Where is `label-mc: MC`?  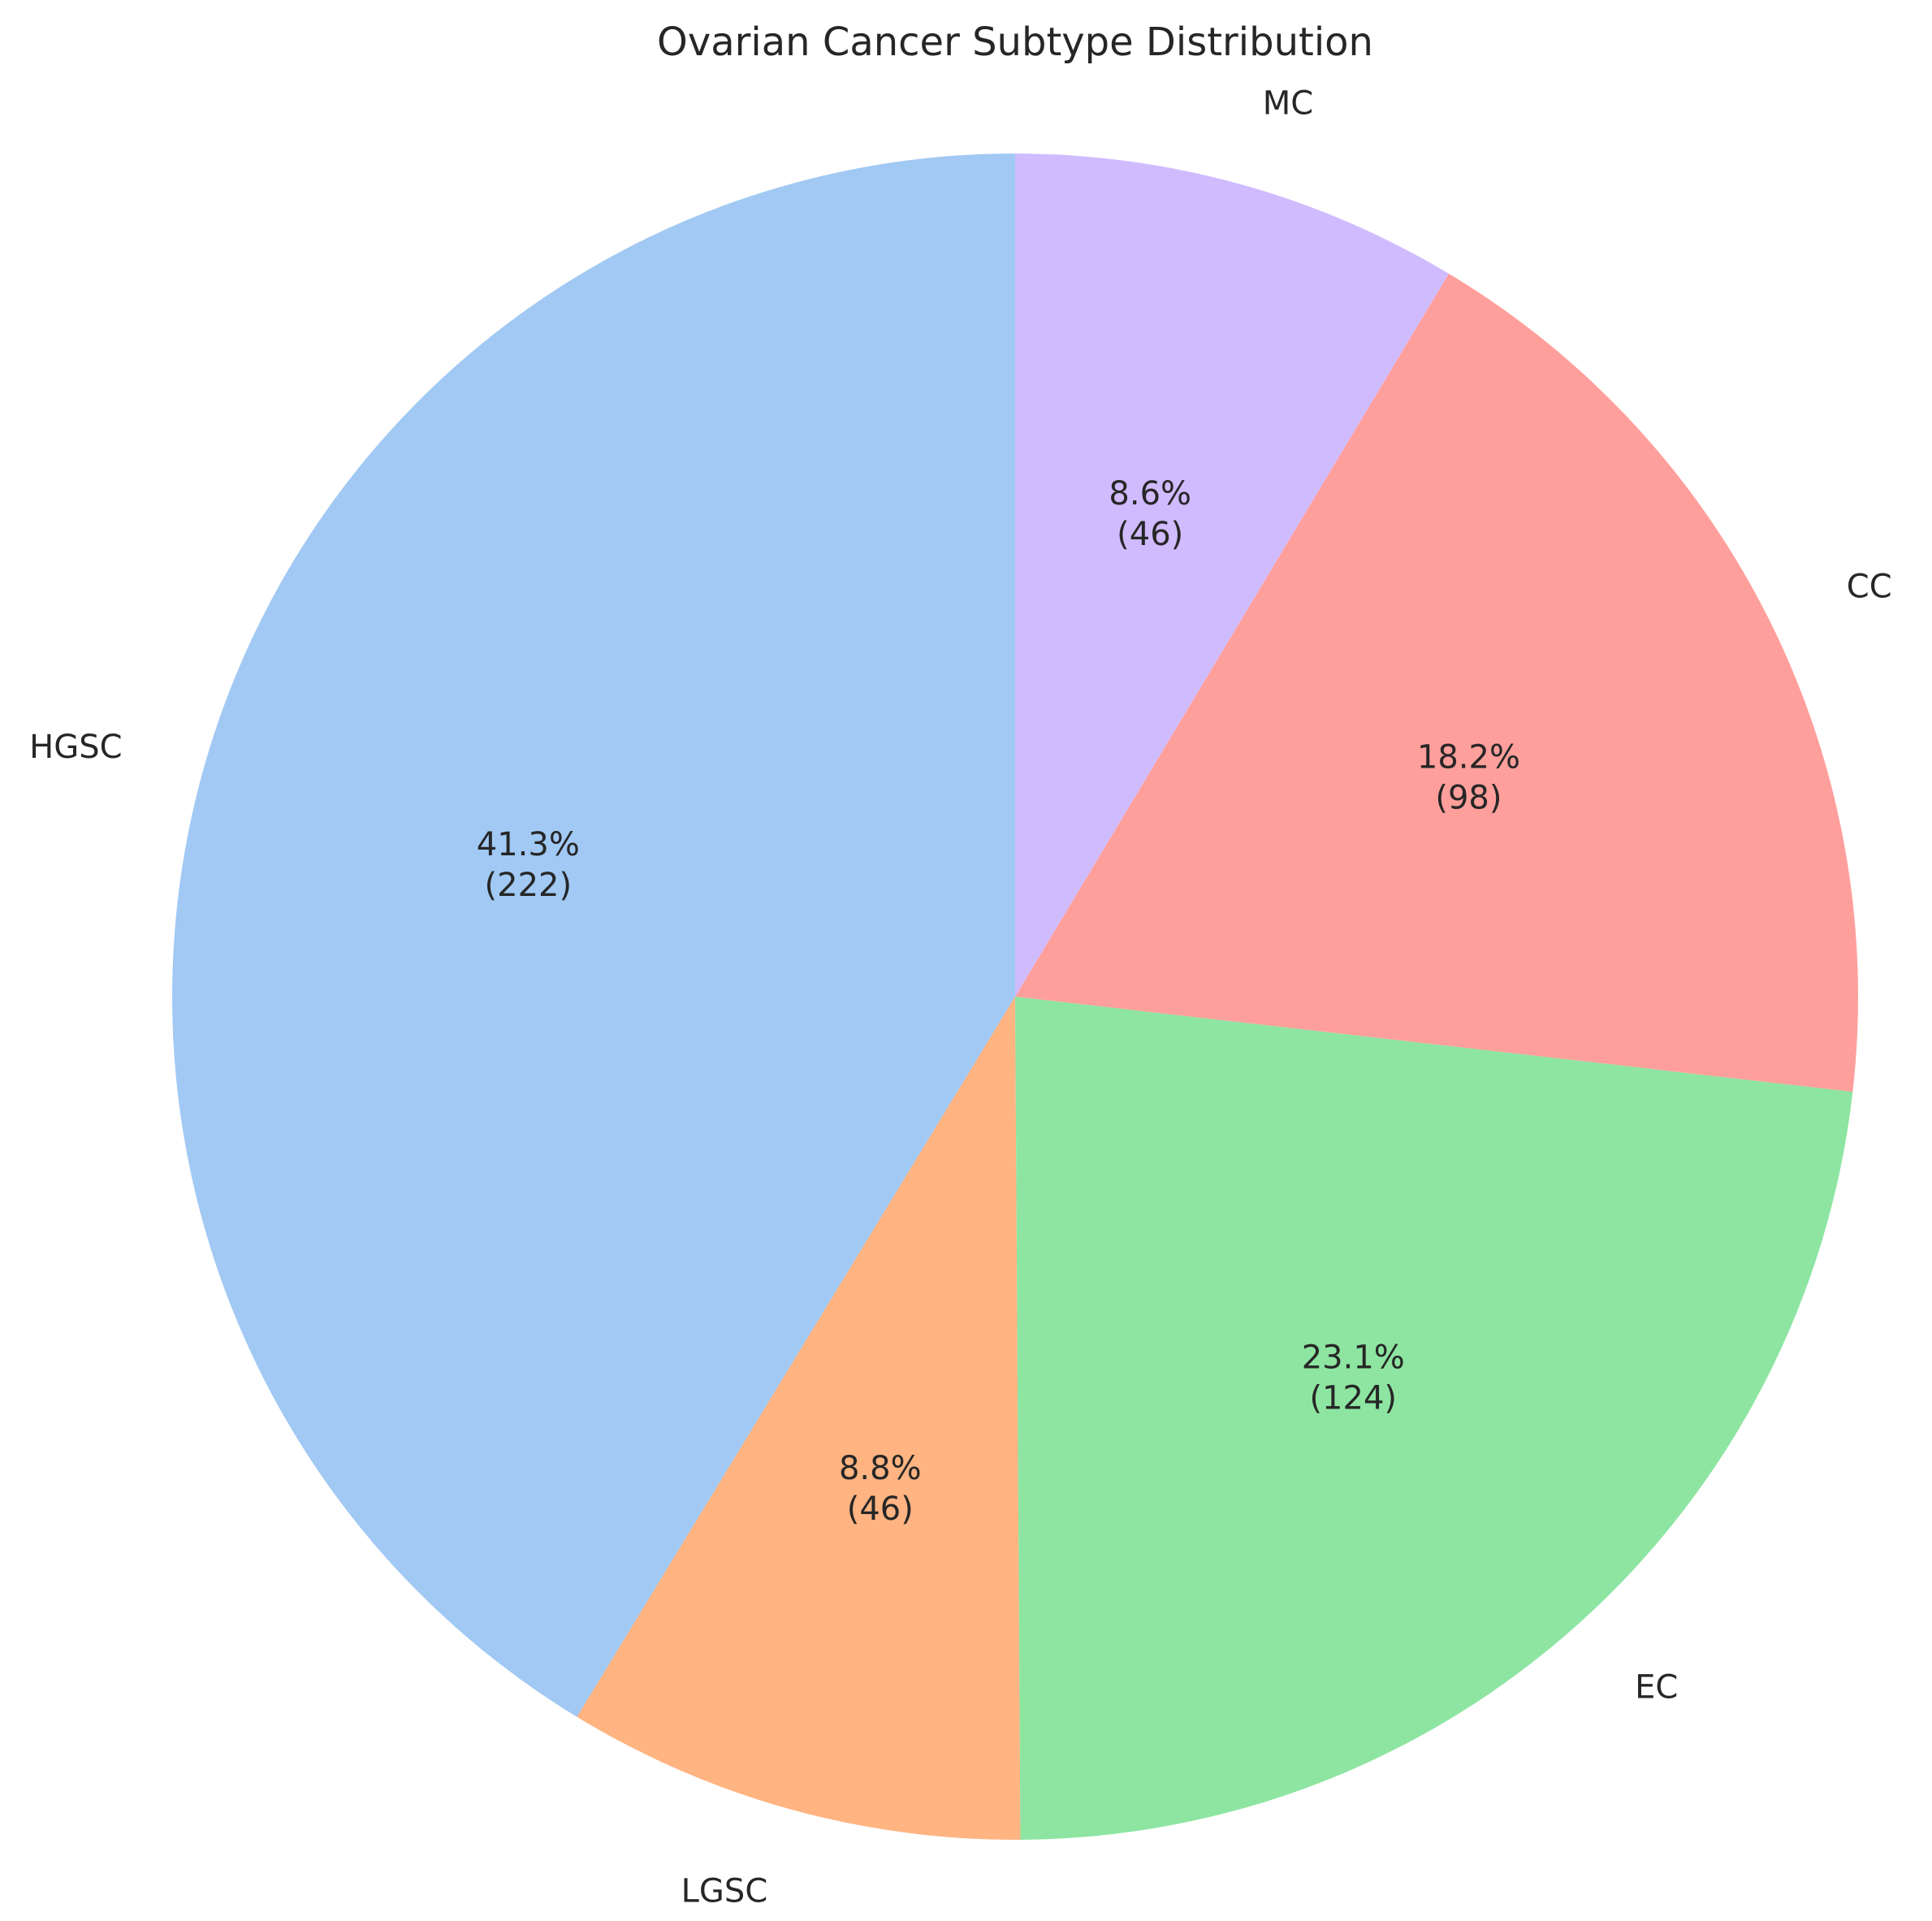 label-mc: MC is located at coordinates (1288, 104).